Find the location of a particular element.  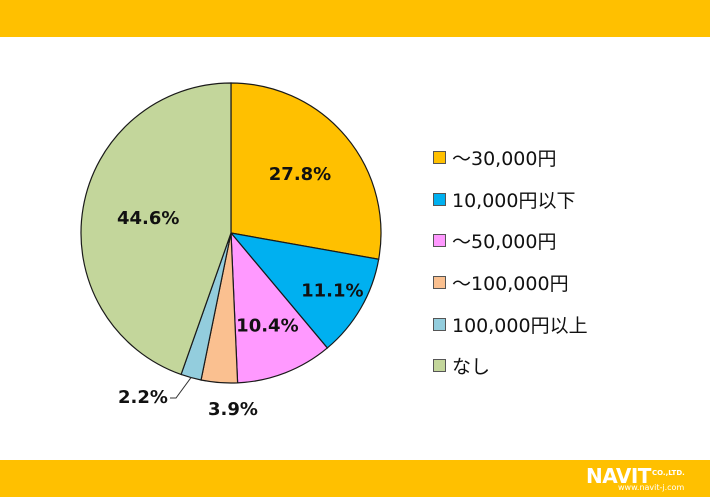

legend-label: ～100,000円 is located at coordinates (510, 284).